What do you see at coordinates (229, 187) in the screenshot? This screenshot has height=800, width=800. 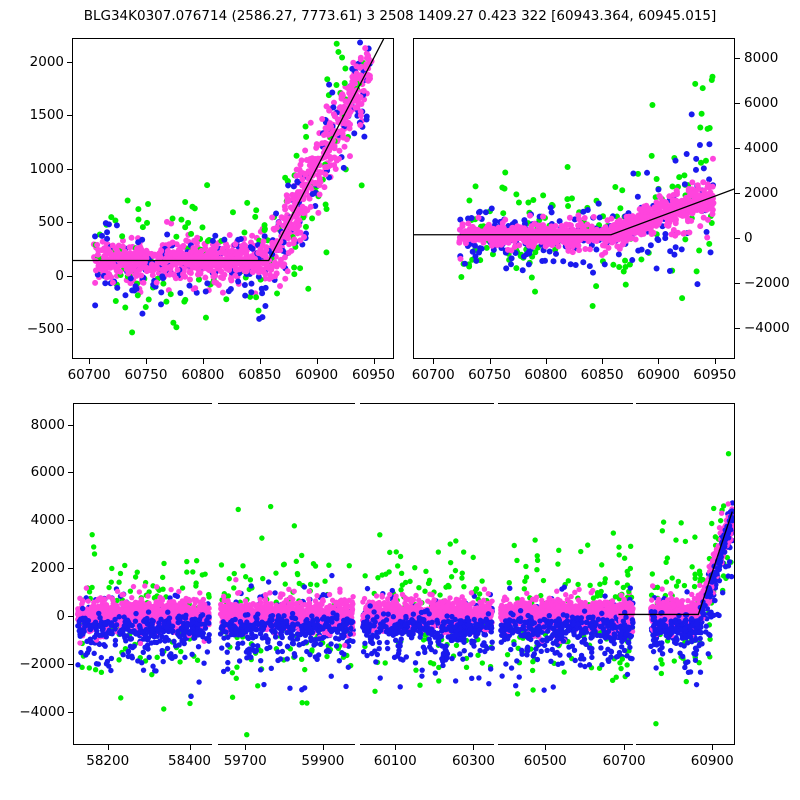 I see `scatter-plot-top-left` at bounding box center [229, 187].